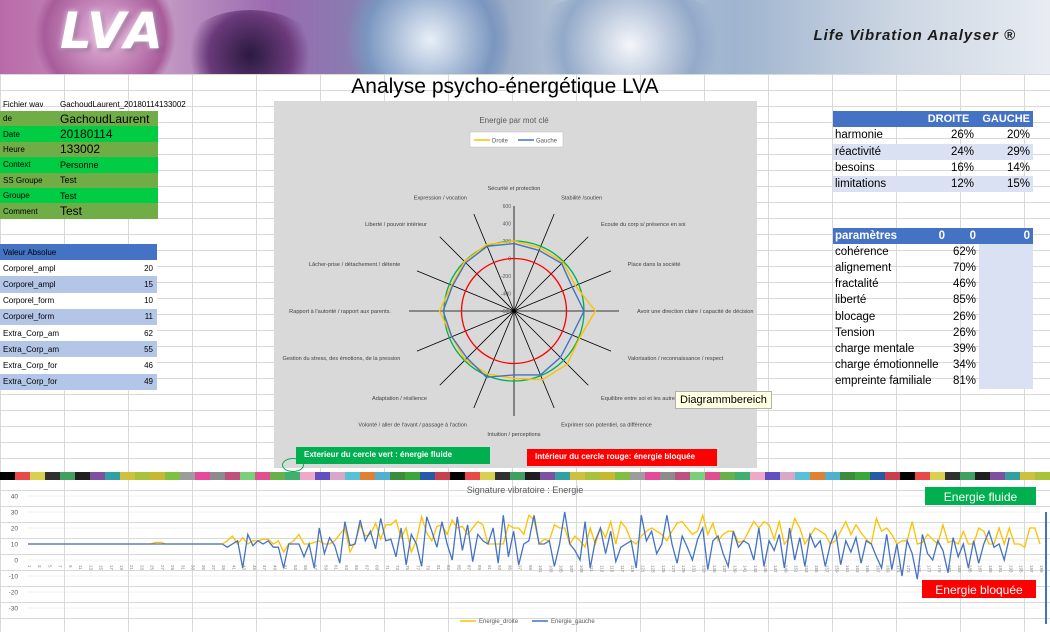 The image size is (1050, 632). Describe the element at coordinates (1006, 364) in the screenshot. I see `row-empty` at that location.